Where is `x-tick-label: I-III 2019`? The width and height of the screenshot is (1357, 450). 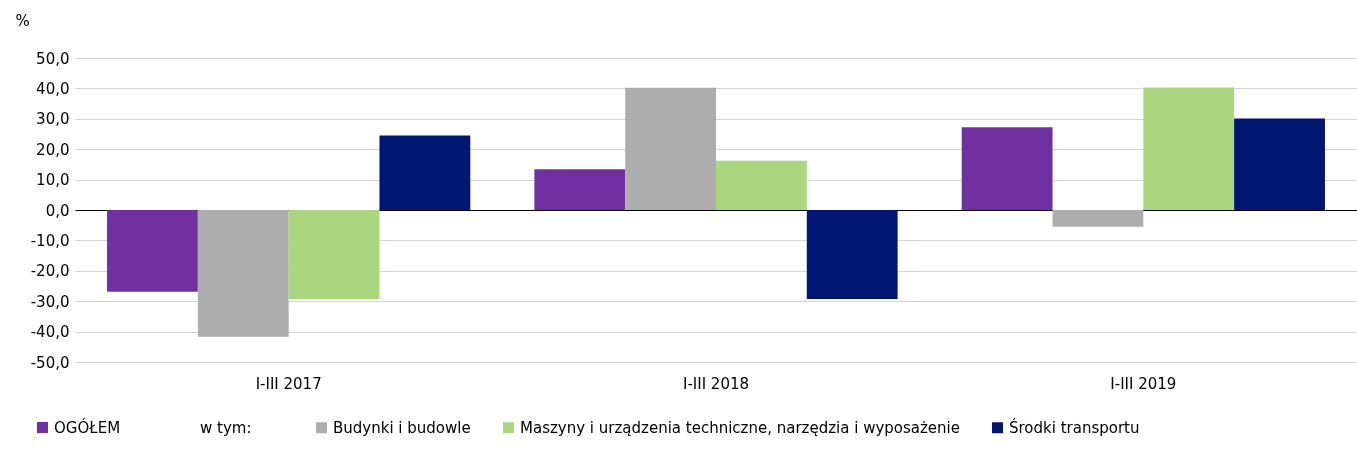 x-tick-label: I-III 2019 is located at coordinates (1143, 383).